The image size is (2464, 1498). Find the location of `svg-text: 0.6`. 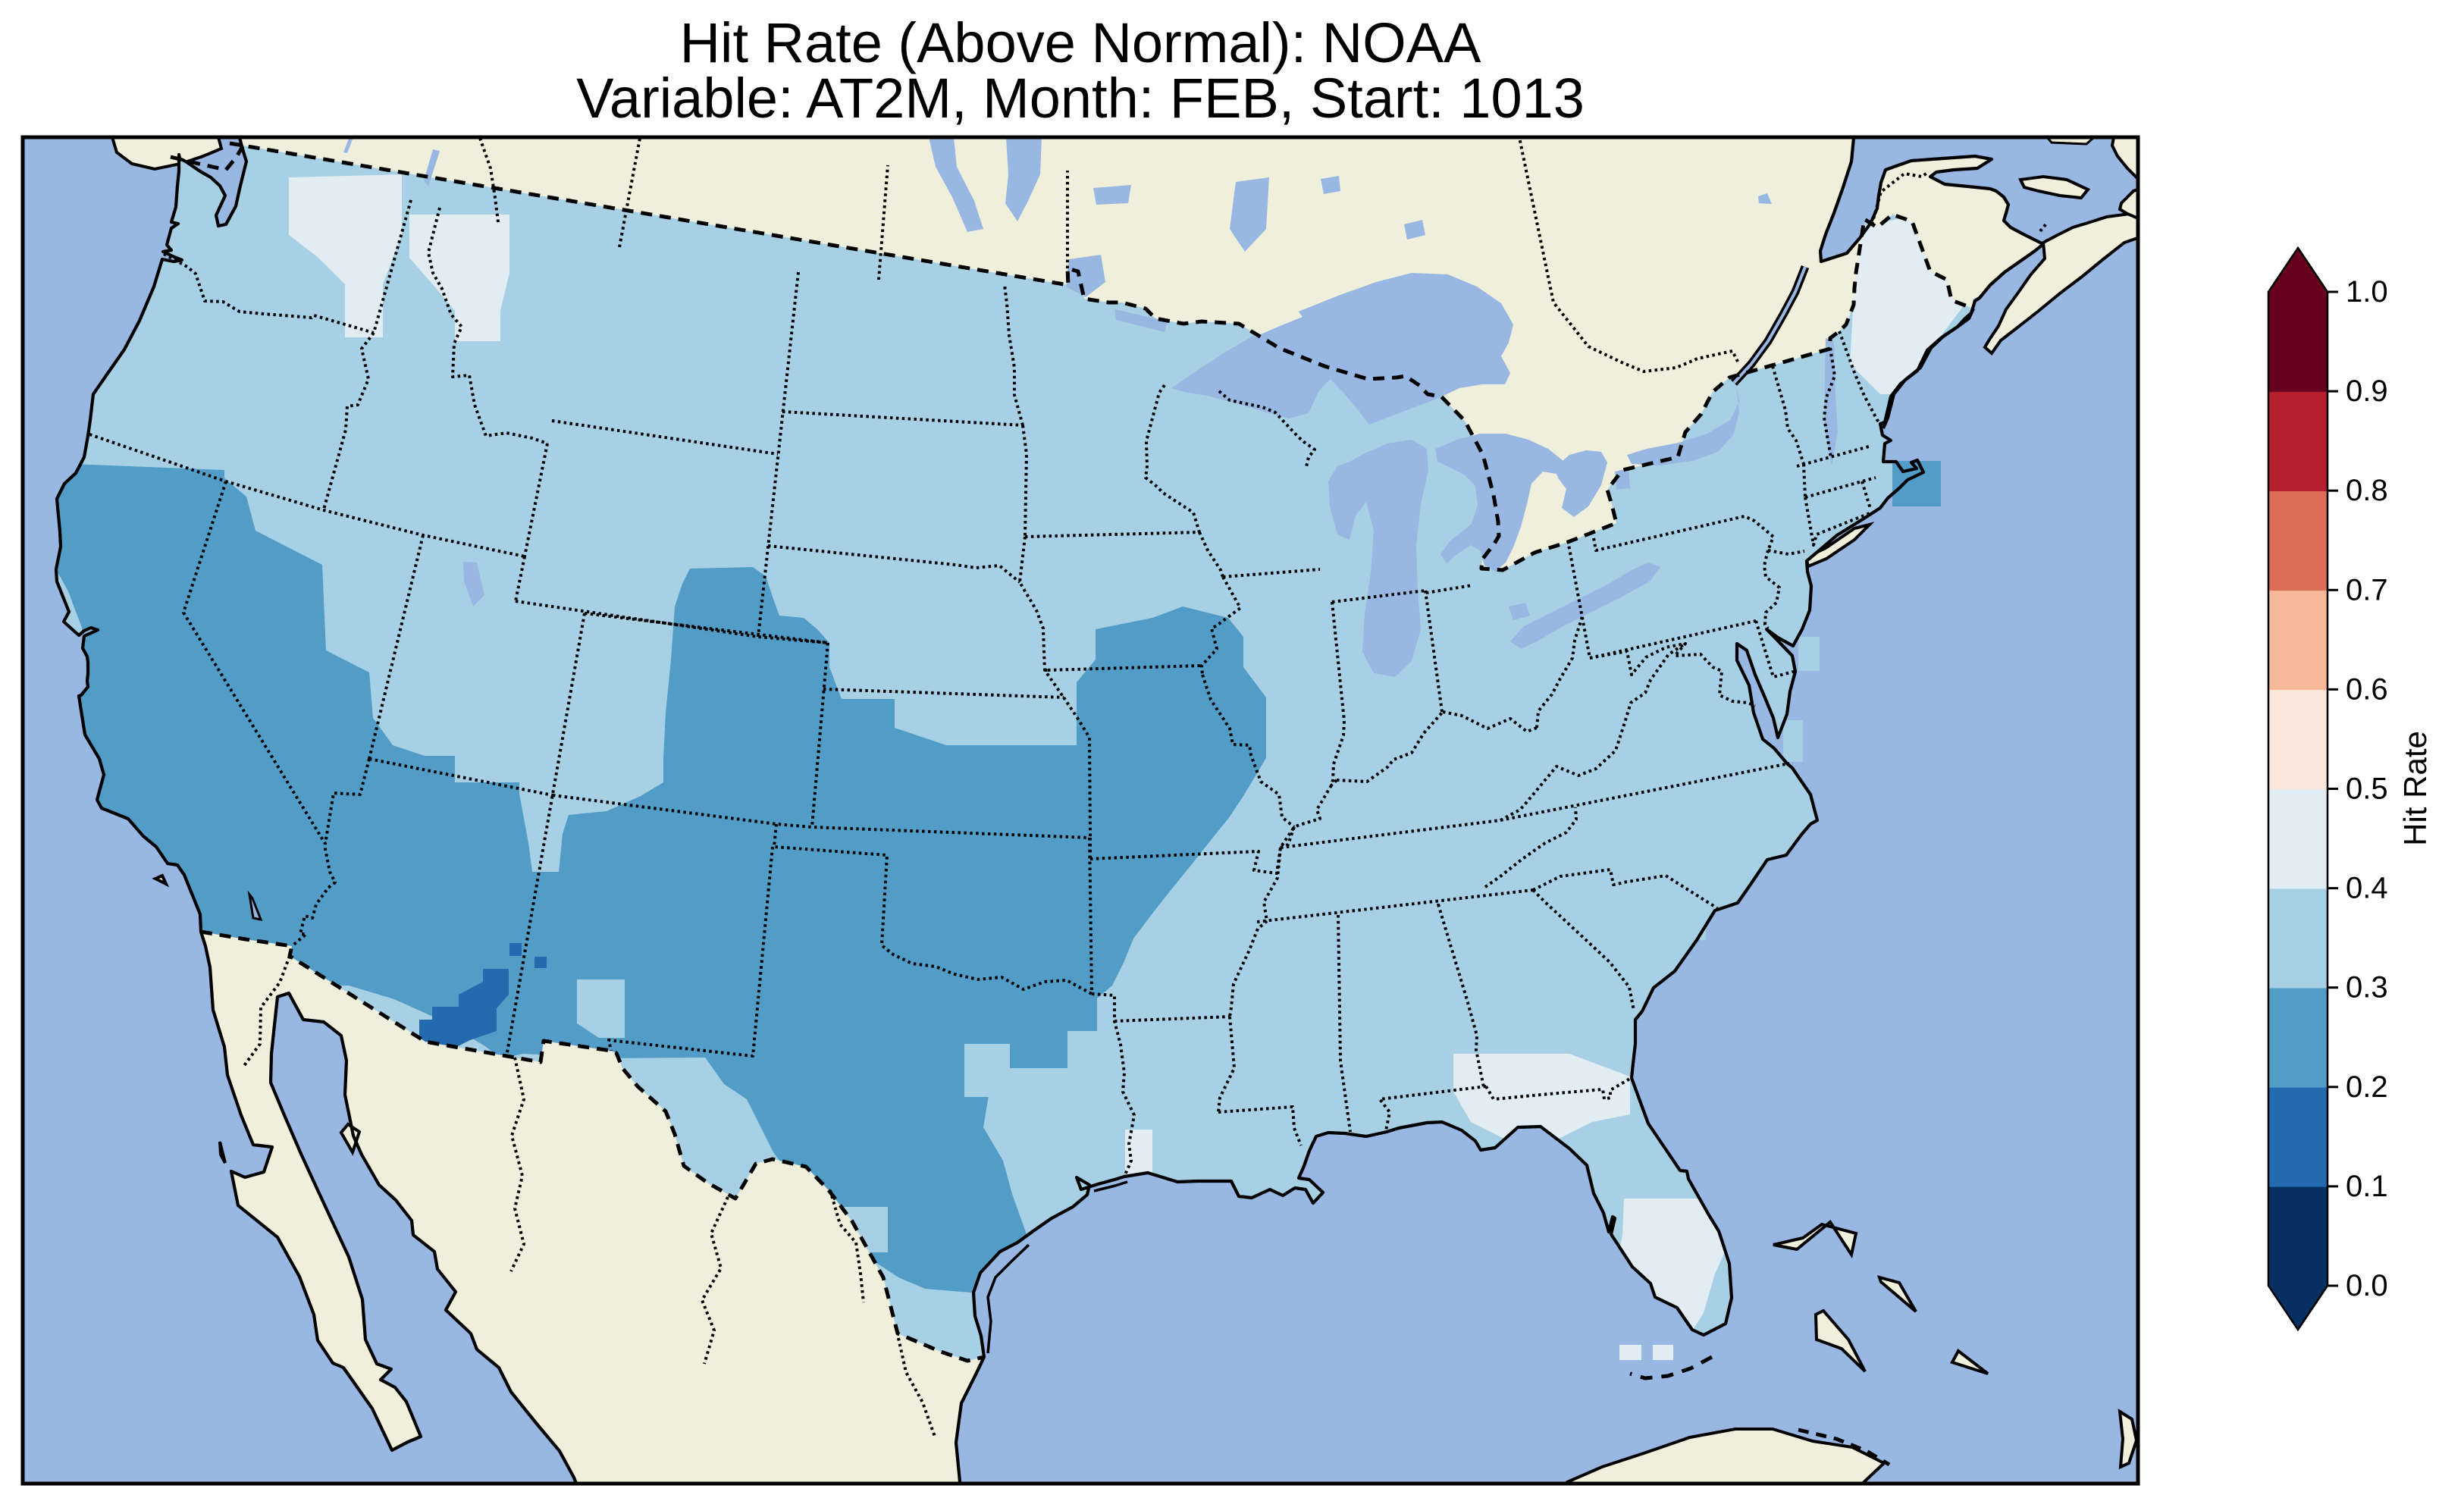

svg-text: 0.6 is located at coordinates (2367, 689).